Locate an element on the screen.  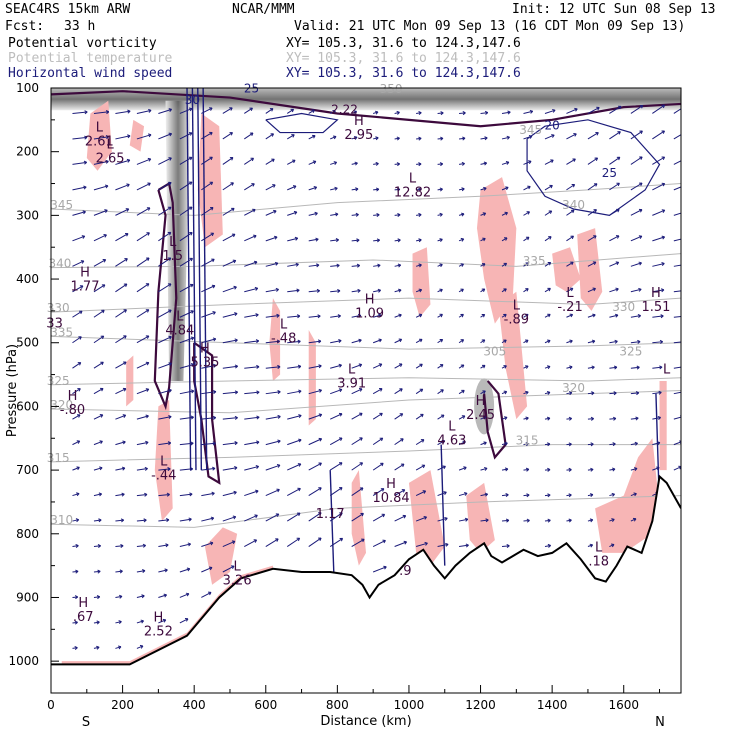
wind-contour-label-0: 20 is located at coordinates (551, 125).